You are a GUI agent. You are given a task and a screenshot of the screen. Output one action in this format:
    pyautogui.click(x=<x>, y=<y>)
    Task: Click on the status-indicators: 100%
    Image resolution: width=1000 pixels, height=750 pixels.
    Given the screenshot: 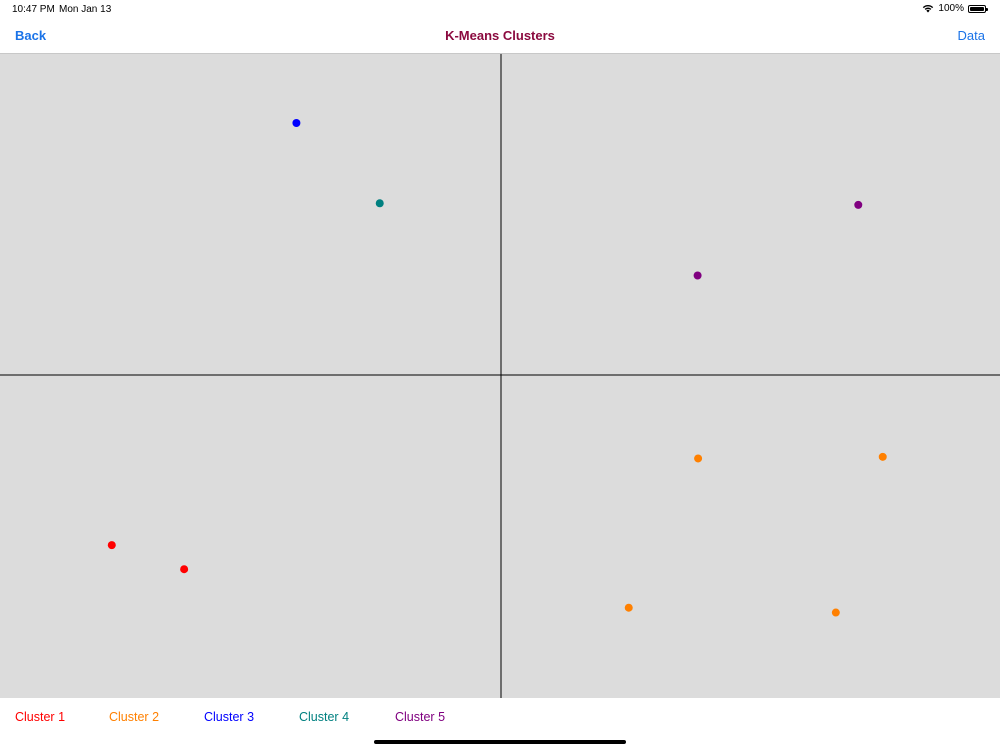 What is the action you would take?
    pyautogui.click(x=955, y=8)
    